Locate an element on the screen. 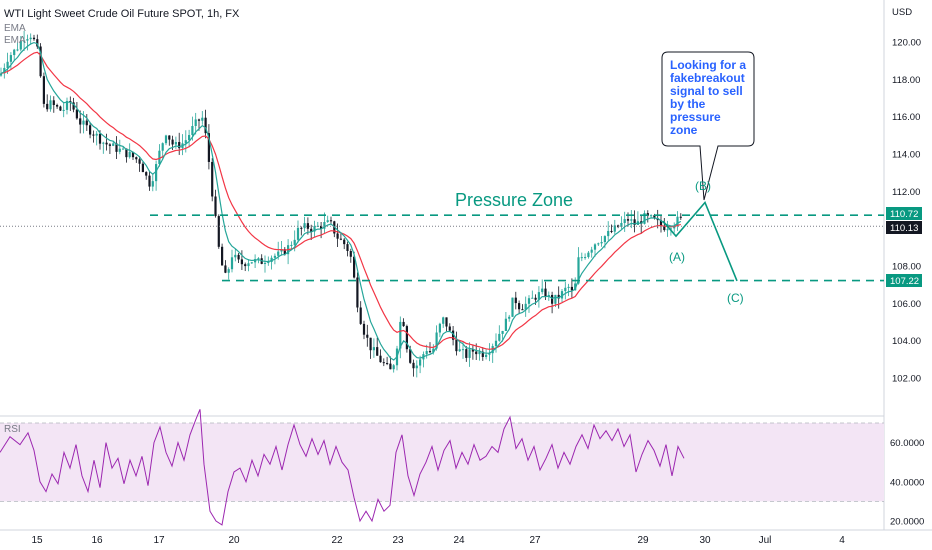 The height and width of the screenshot is (550, 932). price-tick-label: 104.00 is located at coordinates (906, 341).